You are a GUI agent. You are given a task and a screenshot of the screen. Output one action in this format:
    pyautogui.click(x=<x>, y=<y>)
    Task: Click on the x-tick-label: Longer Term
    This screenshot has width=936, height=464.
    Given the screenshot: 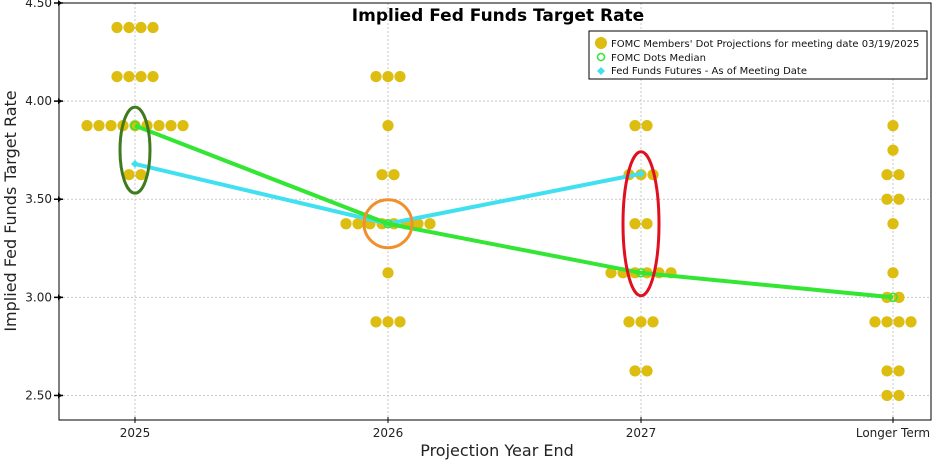 What is the action you would take?
    pyautogui.click(x=893, y=433)
    